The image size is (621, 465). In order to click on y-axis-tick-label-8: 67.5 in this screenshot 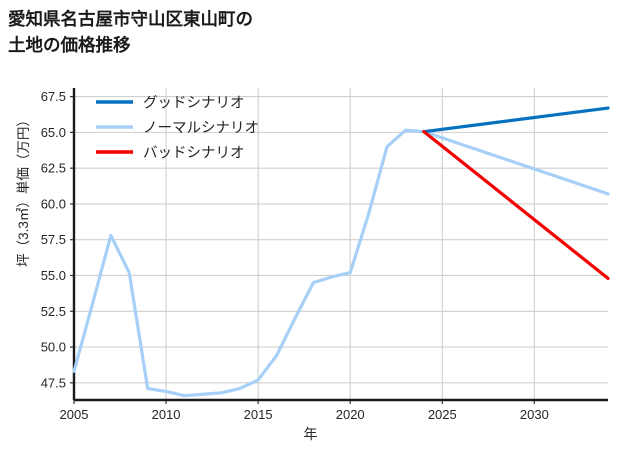, I will do `click(53, 96)`.